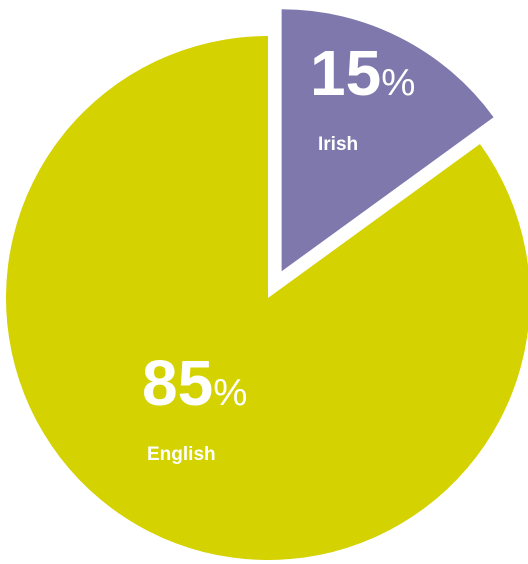 Image resolution: width=528 pixels, height=564 pixels. Describe the element at coordinates (338, 144) in the screenshot. I see `category-label: Irish` at that location.